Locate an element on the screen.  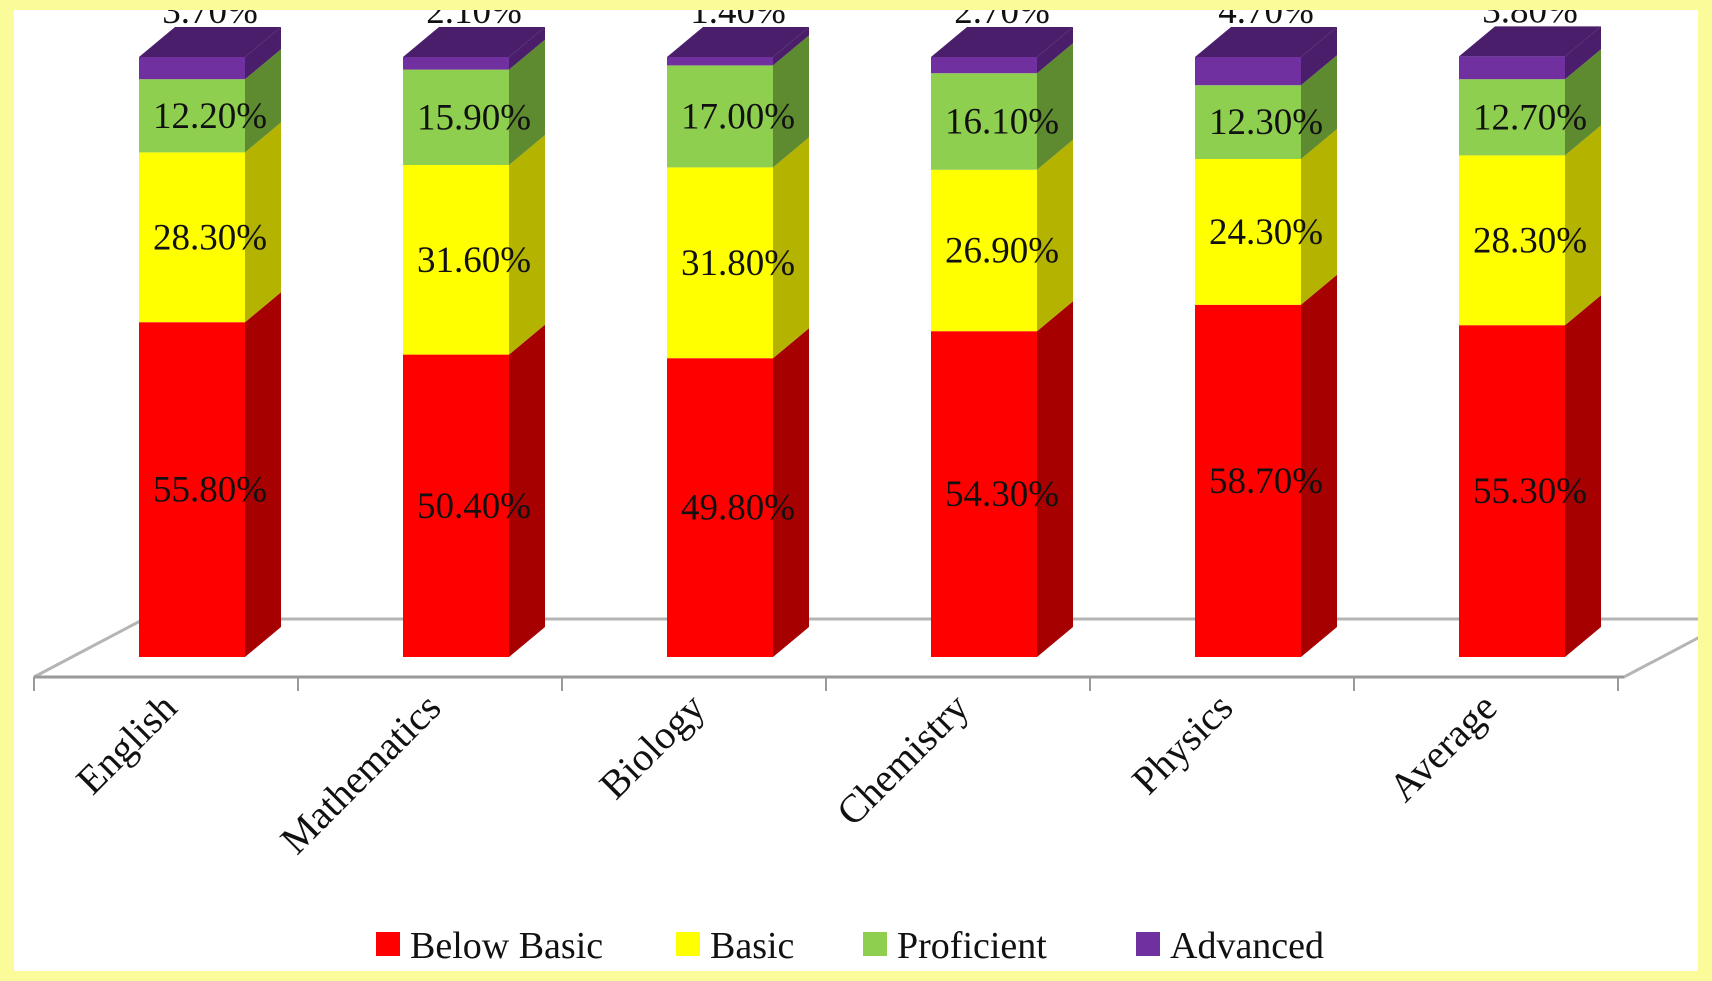
bar-stack-mathematics is located at coordinates (474, 342).